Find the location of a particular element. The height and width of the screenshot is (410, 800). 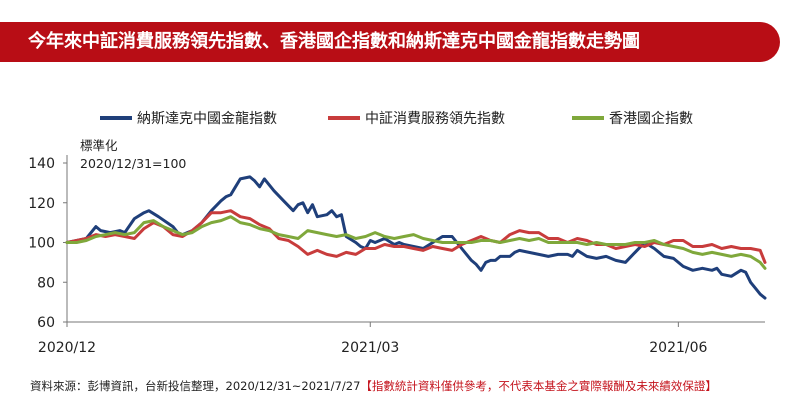

y-tick-label: 60 is located at coordinates (46, 323).